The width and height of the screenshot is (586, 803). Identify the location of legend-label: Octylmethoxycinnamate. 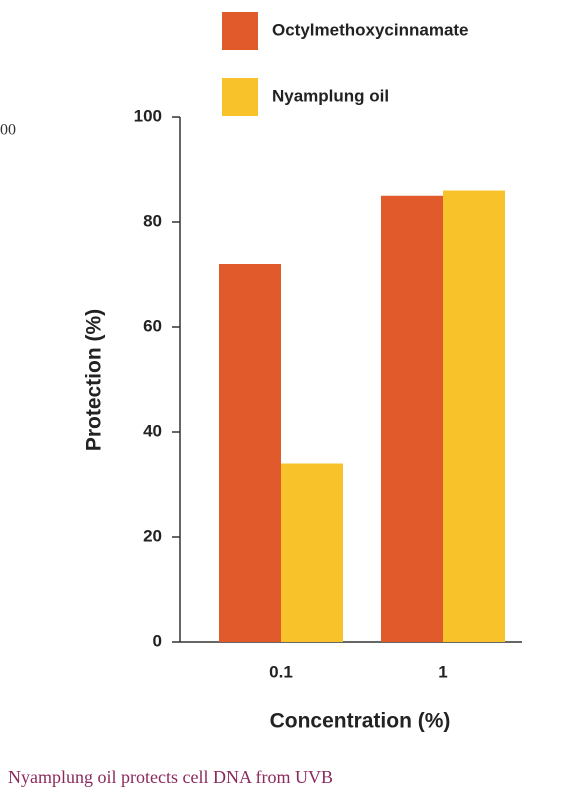
(370, 29).